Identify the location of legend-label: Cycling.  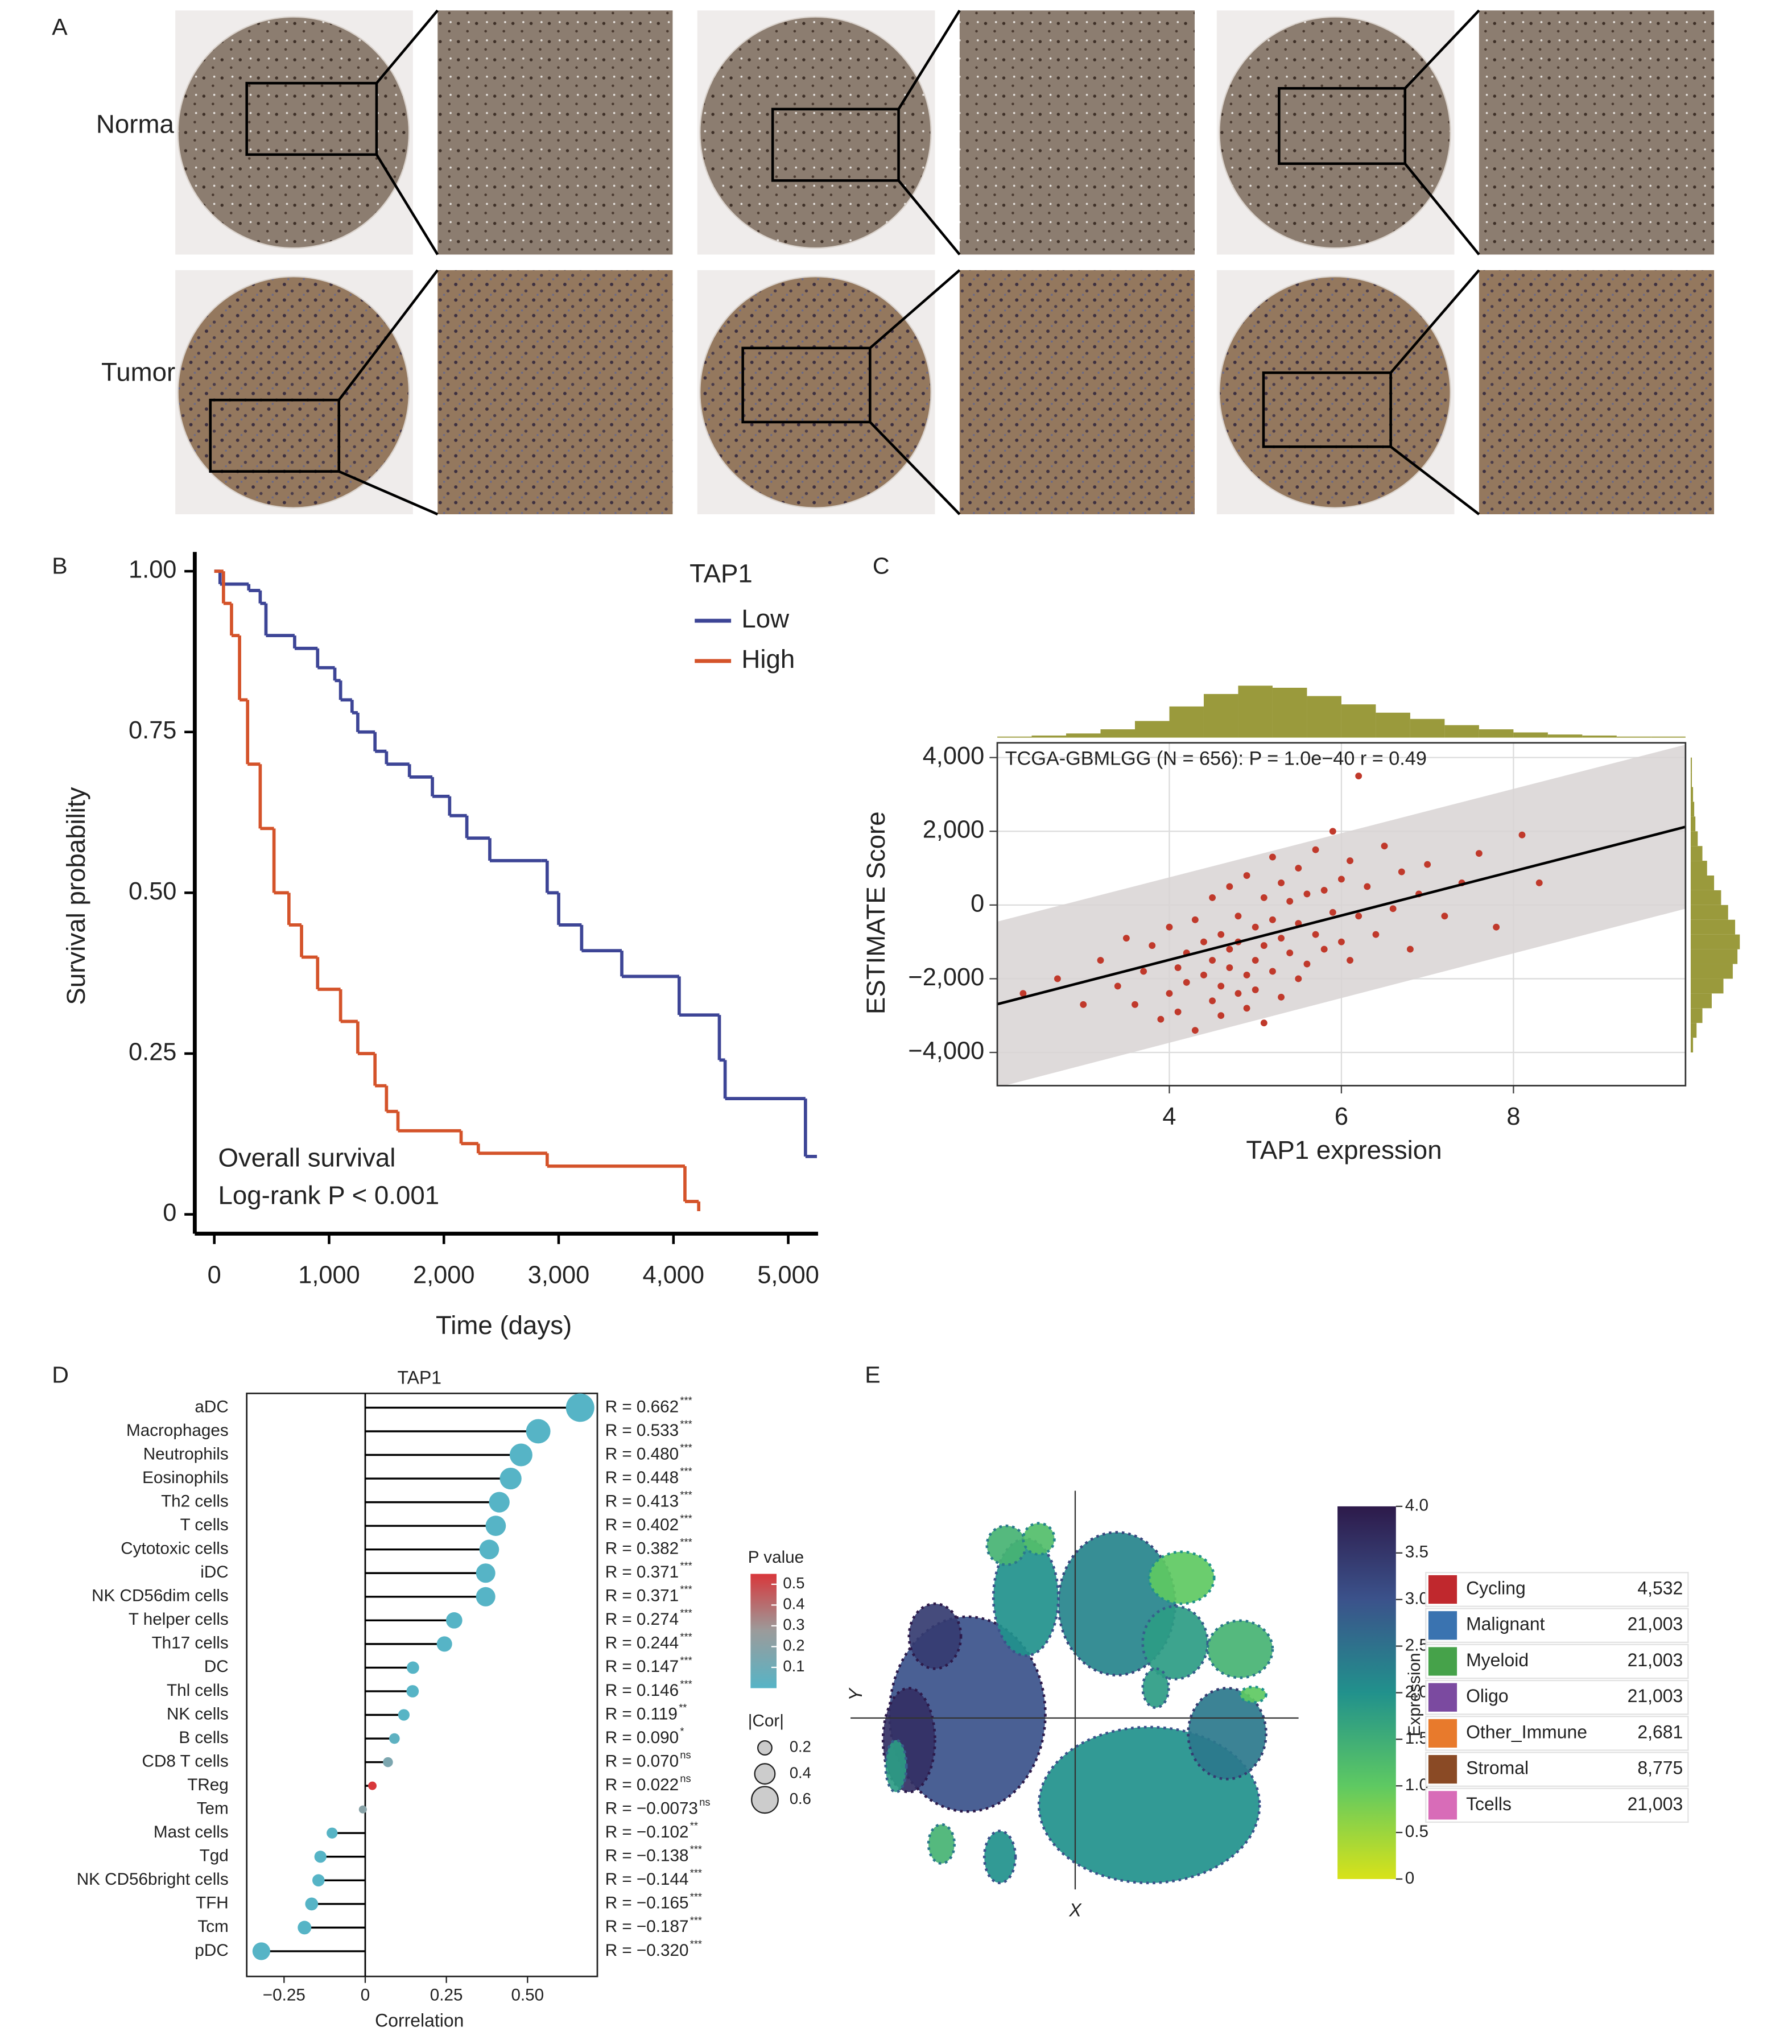
(1496, 1588).